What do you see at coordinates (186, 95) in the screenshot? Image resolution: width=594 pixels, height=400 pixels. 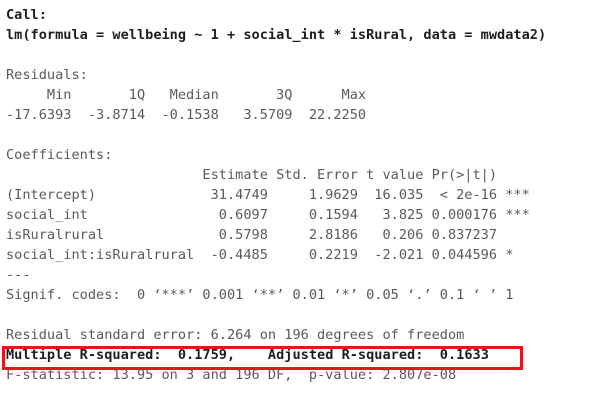 I see `output-line: Min 1Q Median 3Q Max` at bounding box center [186, 95].